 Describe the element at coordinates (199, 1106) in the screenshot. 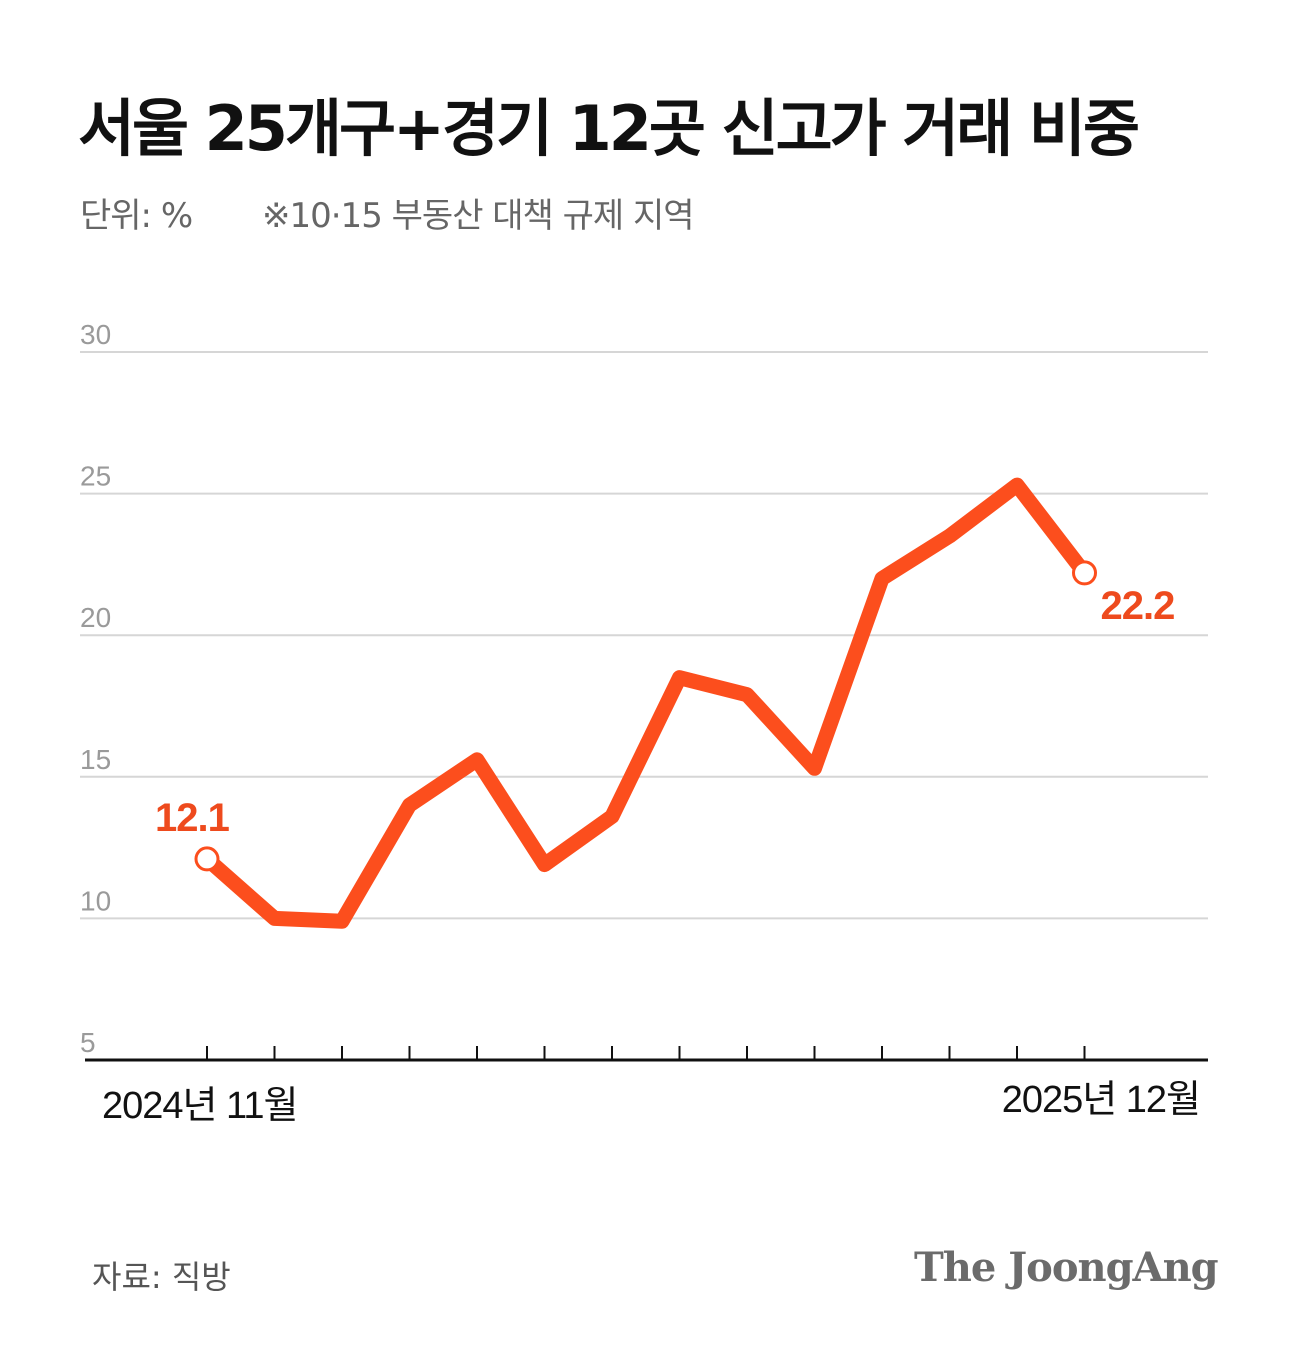

I see `x-label-first: 2024년 11월` at that location.